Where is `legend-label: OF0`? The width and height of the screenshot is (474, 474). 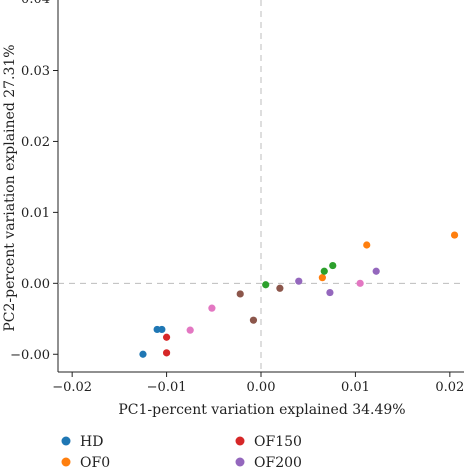 legend-label: OF0 is located at coordinates (95, 463).